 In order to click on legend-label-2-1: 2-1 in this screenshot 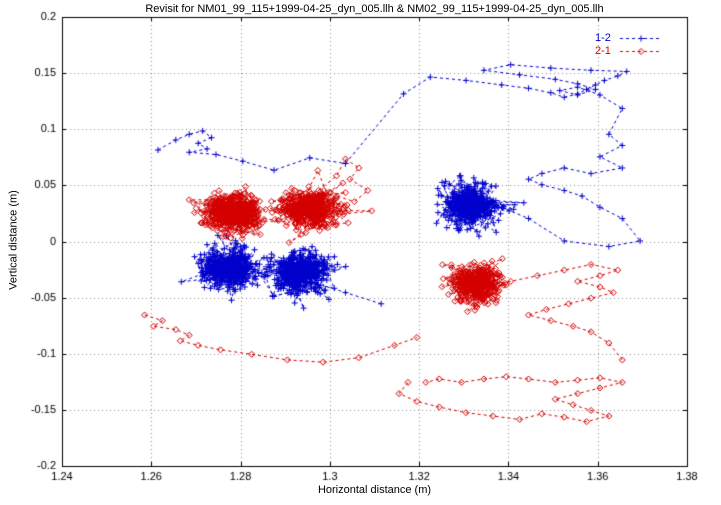, I will do `click(603, 50)`.